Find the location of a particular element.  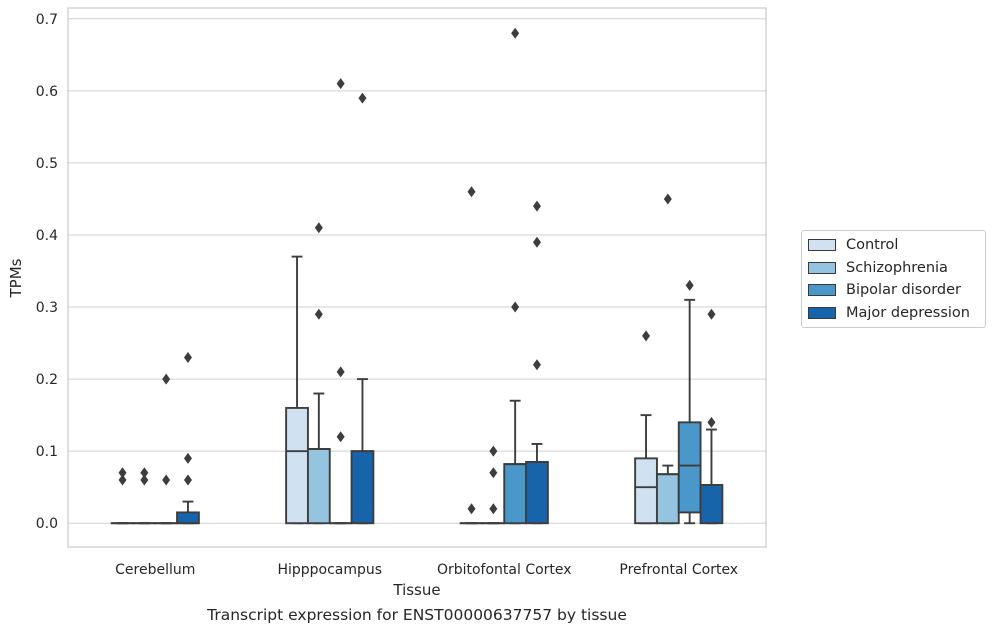

y-tick-label: 0.6 is located at coordinates (47, 92).